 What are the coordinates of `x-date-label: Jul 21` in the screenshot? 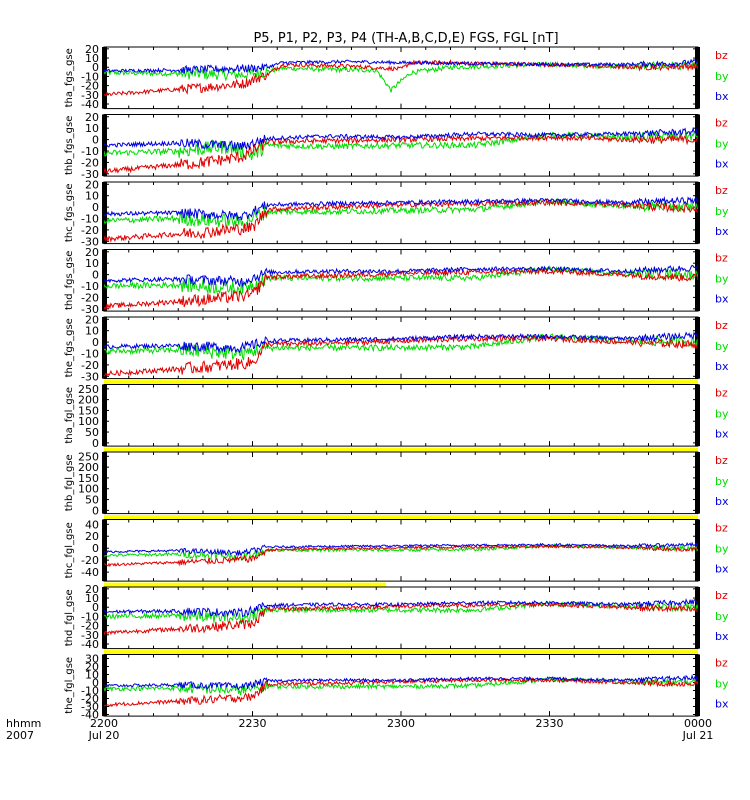 It's located at (698, 735).